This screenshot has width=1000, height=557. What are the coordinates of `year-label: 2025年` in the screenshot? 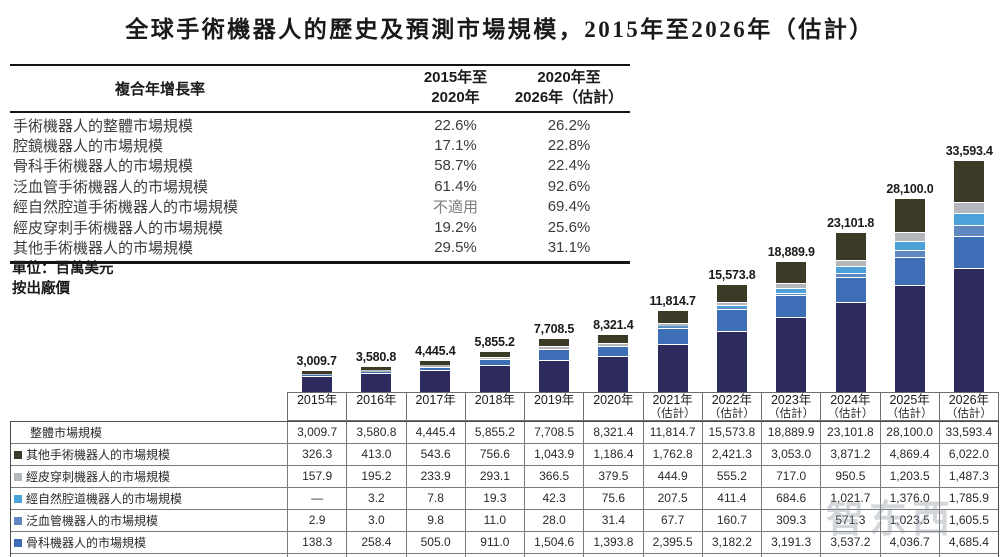 It's located at (909, 400).